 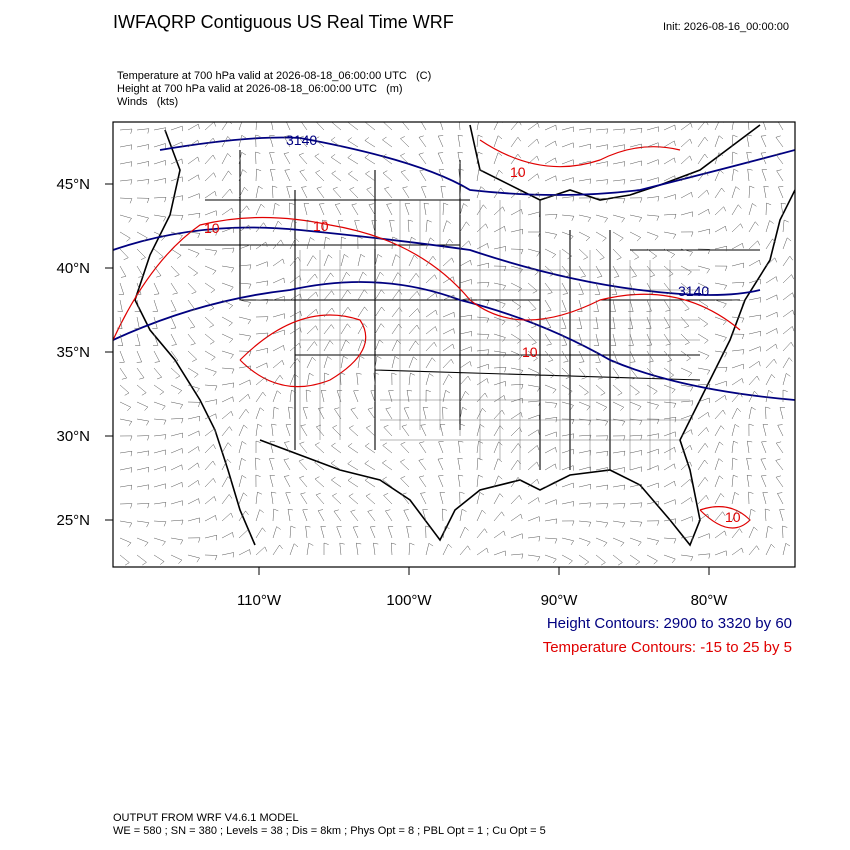 What do you see at coordinates (73, 436) in the screenshot?
I see `lat-label: 30°N` at bounding box center [73, 436].